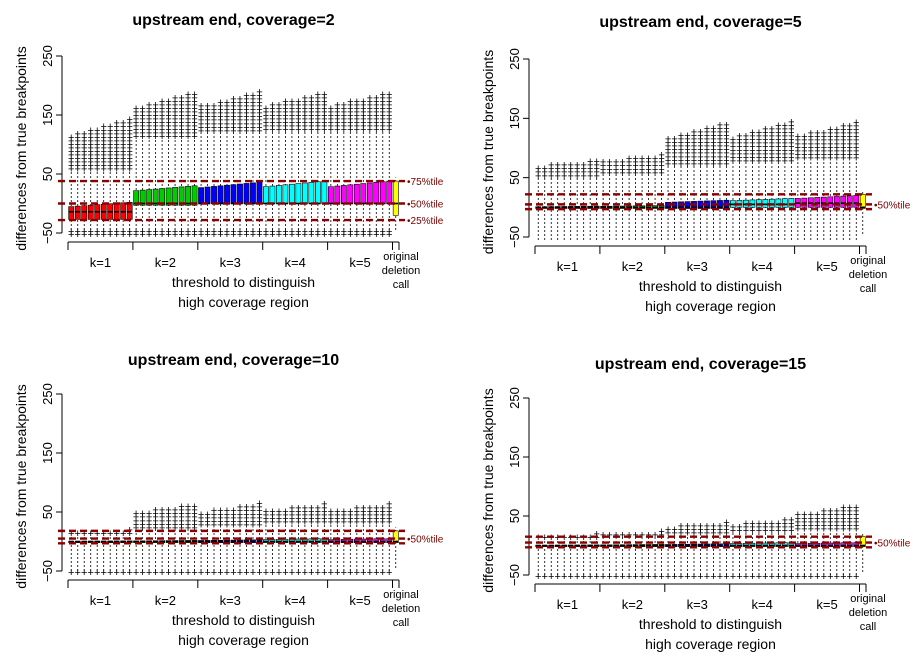 The image size is (919, 662). What do you see at coordinates (694, 551) in the screenshot?
I see `box-k3-5: ++++` at bounding box center [694, 551].